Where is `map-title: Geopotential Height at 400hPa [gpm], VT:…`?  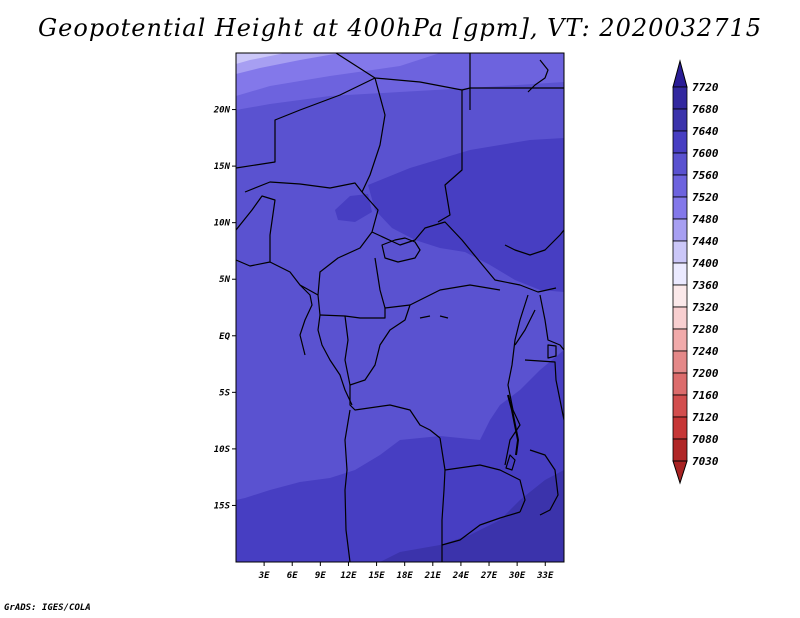 map-title: Geopotential Height at 400hPa [gpm], VT:… is located at coordinates (400, 28).